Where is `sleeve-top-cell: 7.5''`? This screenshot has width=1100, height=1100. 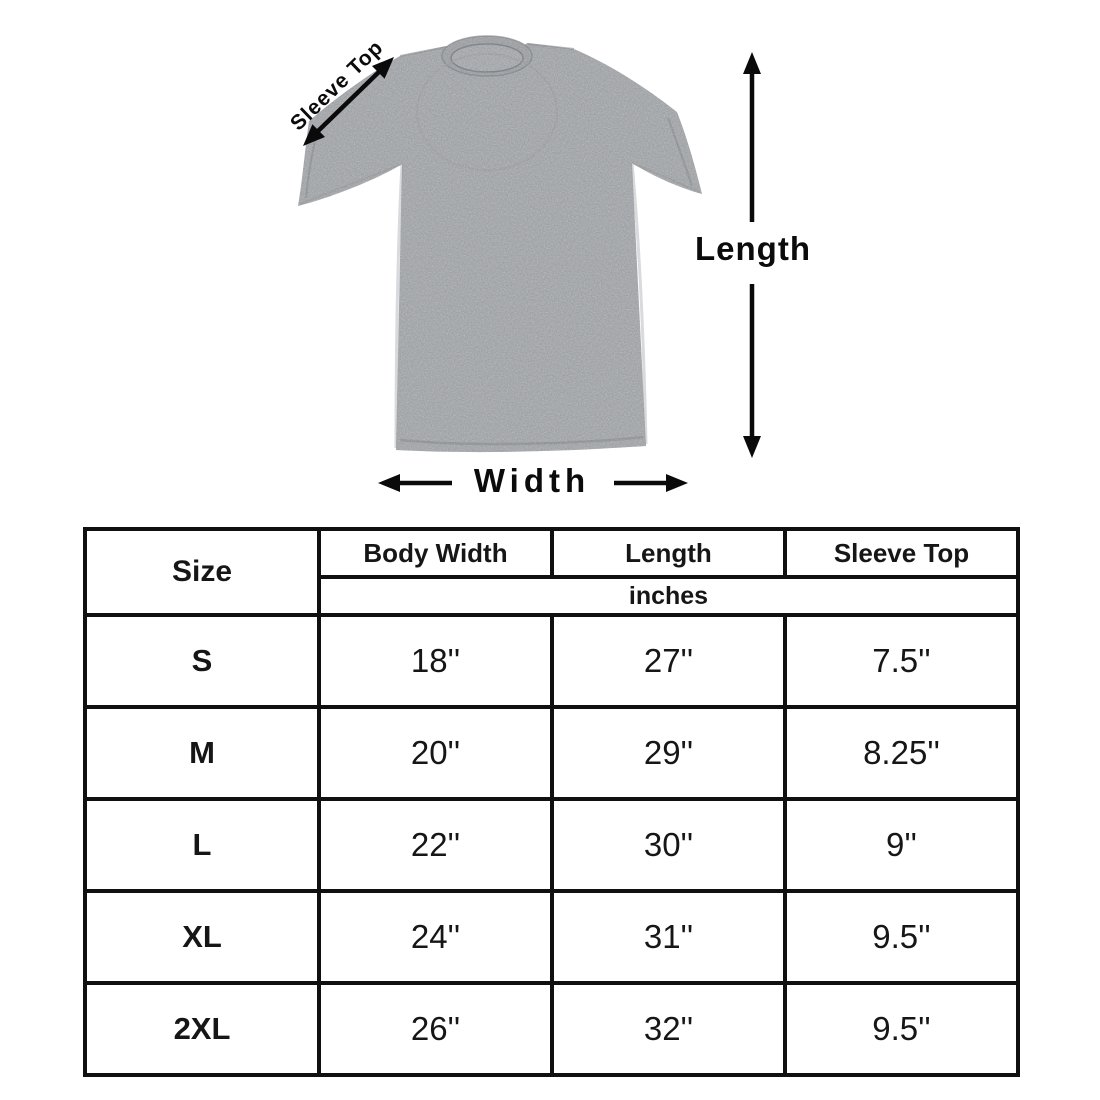 sleeve-top-cell: 7.5'' is located at coordinates (901, 661).